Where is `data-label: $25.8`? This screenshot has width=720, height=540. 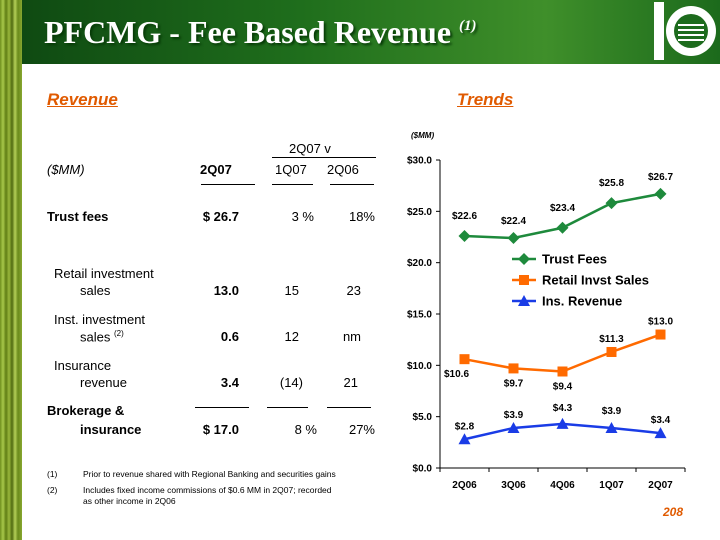 data-label: $25.8 is located at coordinates (611, 183).